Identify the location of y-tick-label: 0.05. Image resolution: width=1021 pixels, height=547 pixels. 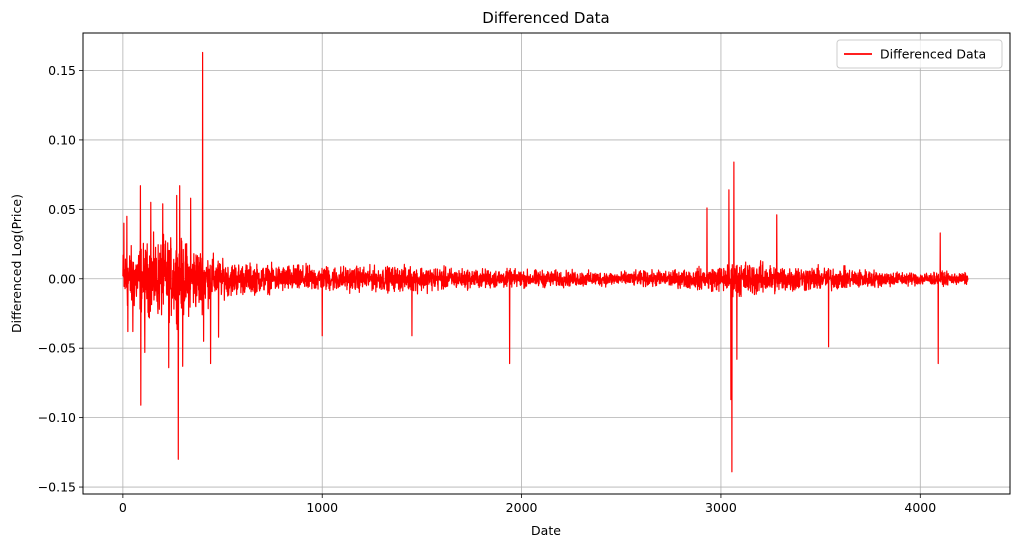
(62, 209).